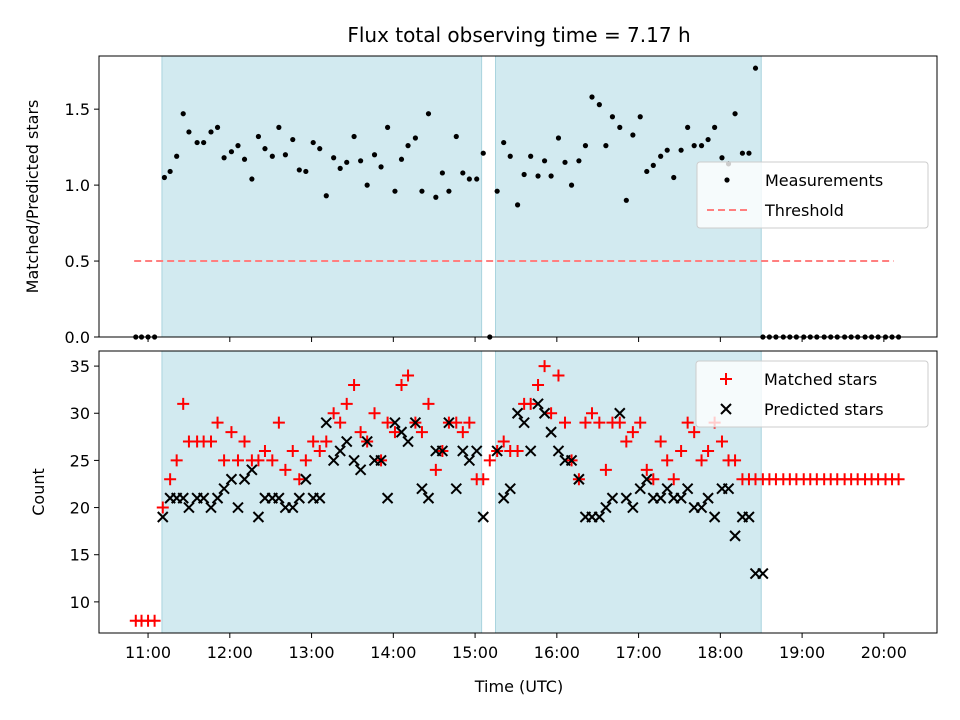  Describe the element at coordinates (77, 109) in the screenshot. I see `y-tick-label: 1.5` at that location.